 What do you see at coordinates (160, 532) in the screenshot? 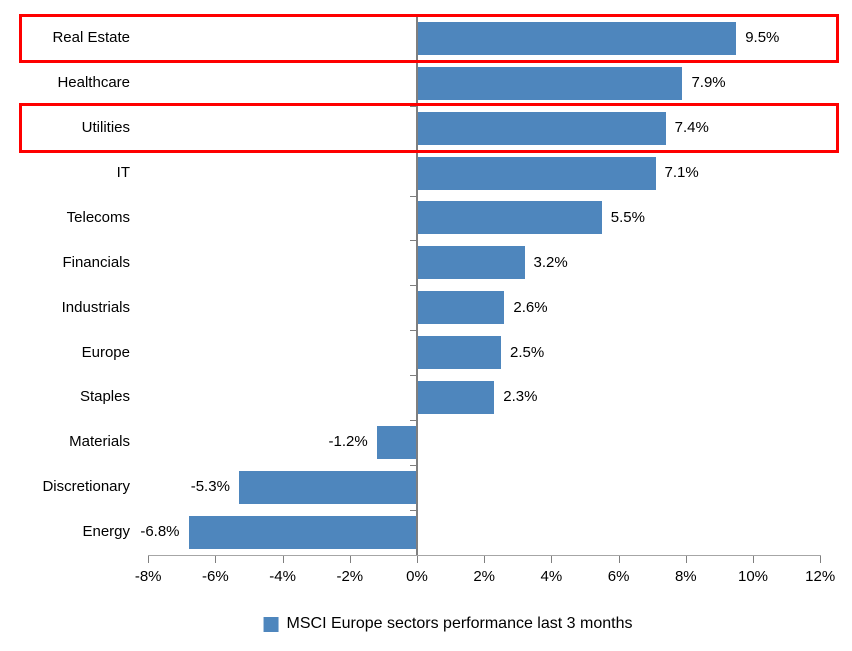
I see `value-label: -6.8%` at bounding box center [160, 532].